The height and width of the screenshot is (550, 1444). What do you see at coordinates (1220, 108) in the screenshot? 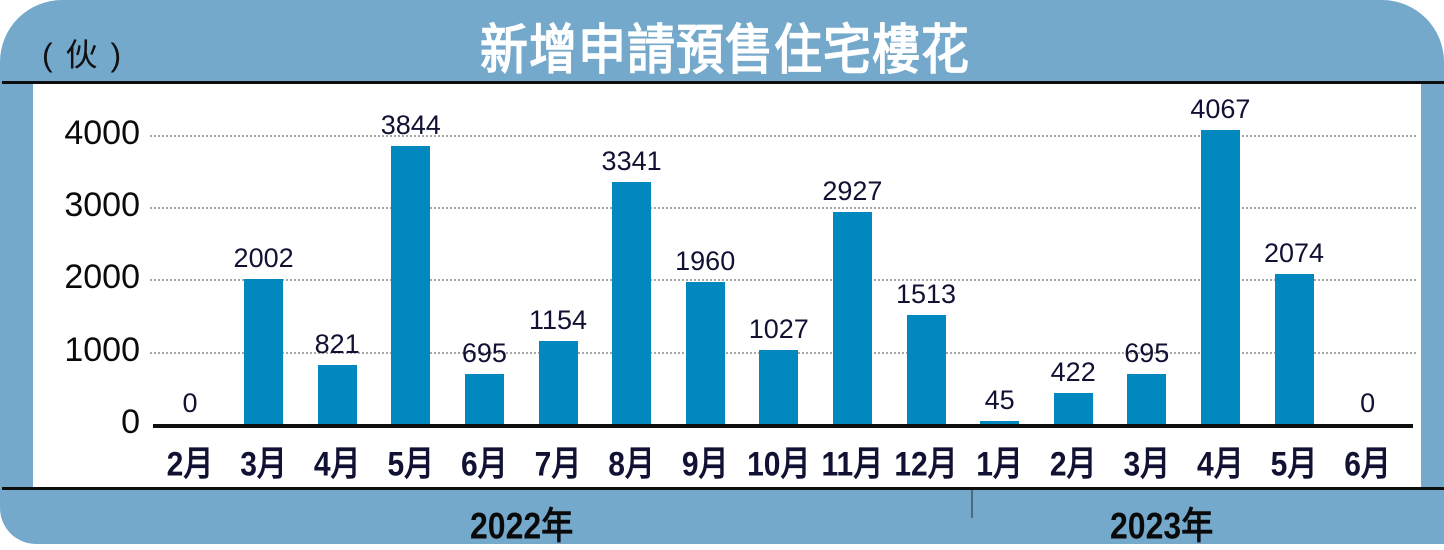
I see `bar-value-label: 4067` at bounding box center [1220, 108].